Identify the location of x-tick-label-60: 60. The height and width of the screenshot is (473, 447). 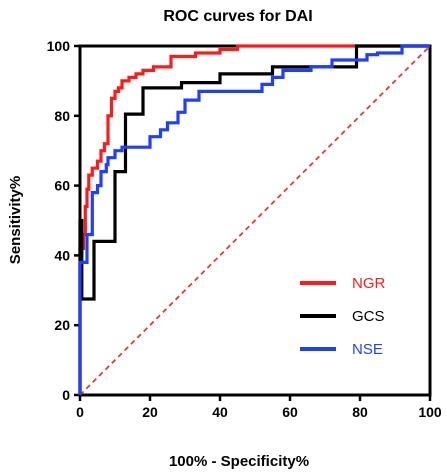
(290, 412).